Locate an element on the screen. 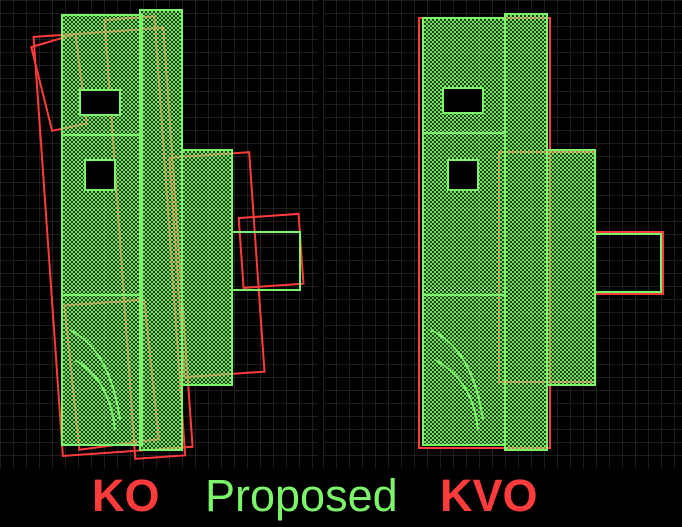  legend-ko-label: KO is located at coordinates (126, 495).